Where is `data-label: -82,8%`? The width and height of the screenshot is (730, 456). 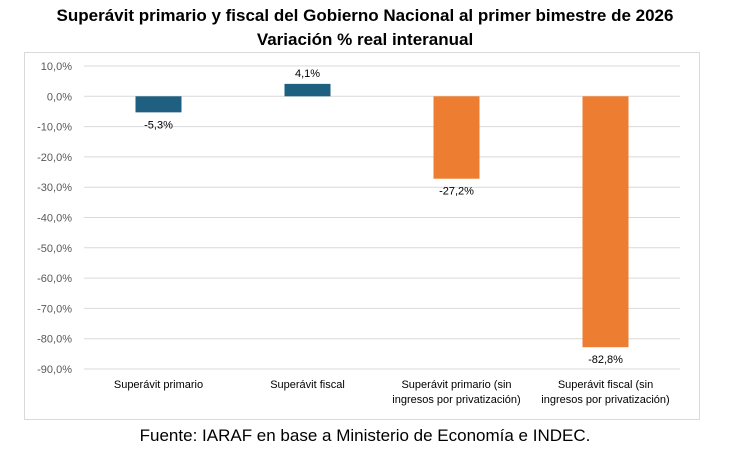 data-label: -82,8% is located at coordinates (605, 360).